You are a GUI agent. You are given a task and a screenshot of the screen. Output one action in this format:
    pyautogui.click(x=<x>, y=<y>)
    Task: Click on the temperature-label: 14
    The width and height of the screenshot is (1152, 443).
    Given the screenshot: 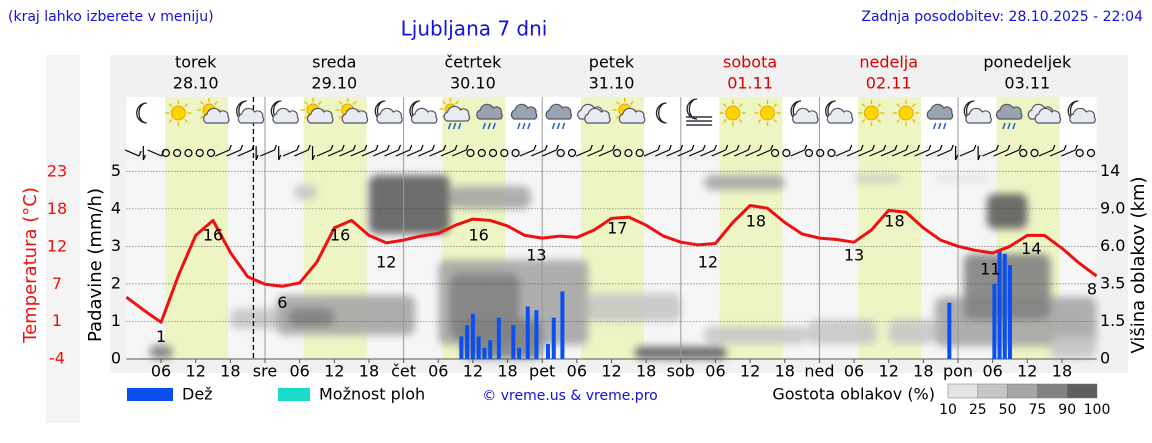 What is the action you would take?
    pyautogui.click(x=1031, y=248)
    